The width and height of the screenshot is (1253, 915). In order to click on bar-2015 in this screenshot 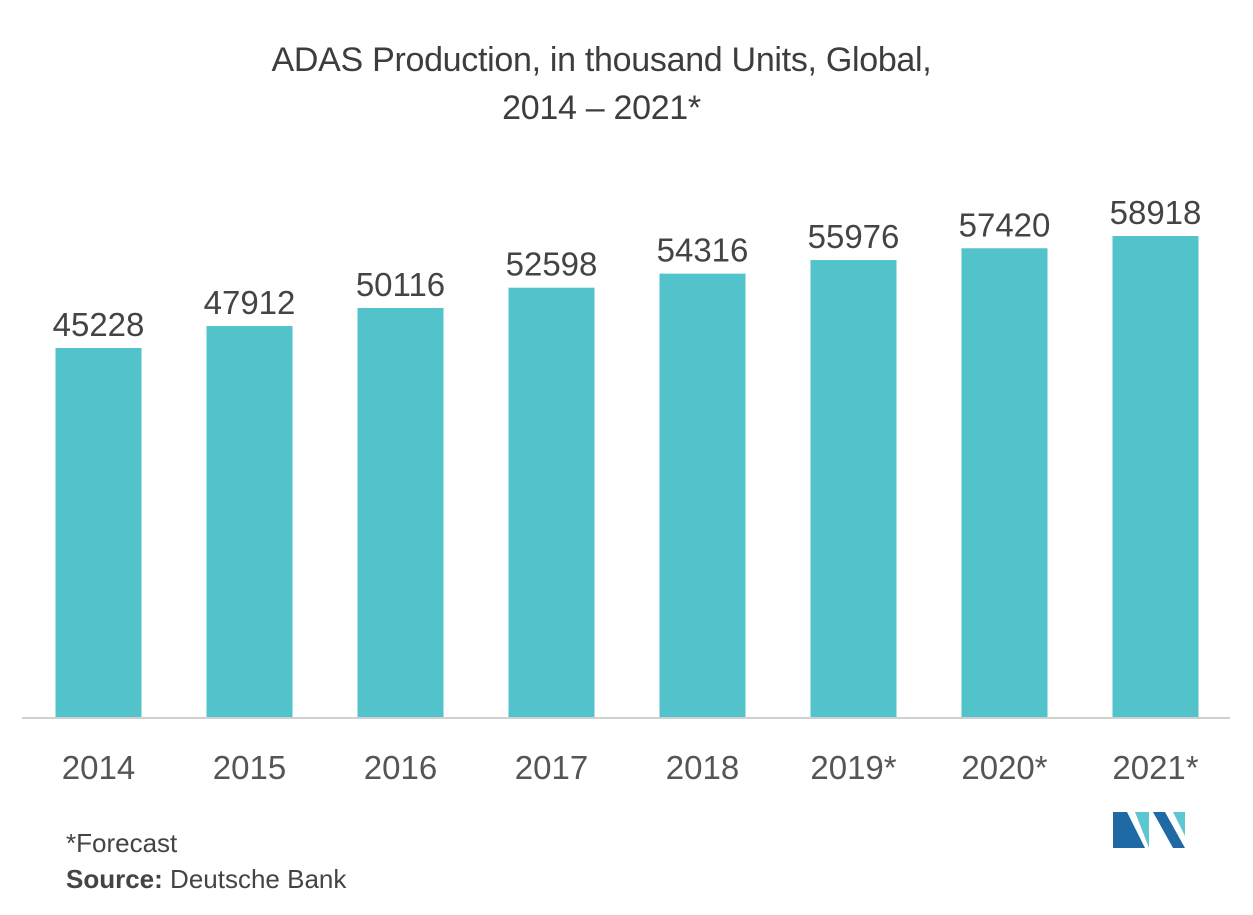, I will do `click(249, 522)`.